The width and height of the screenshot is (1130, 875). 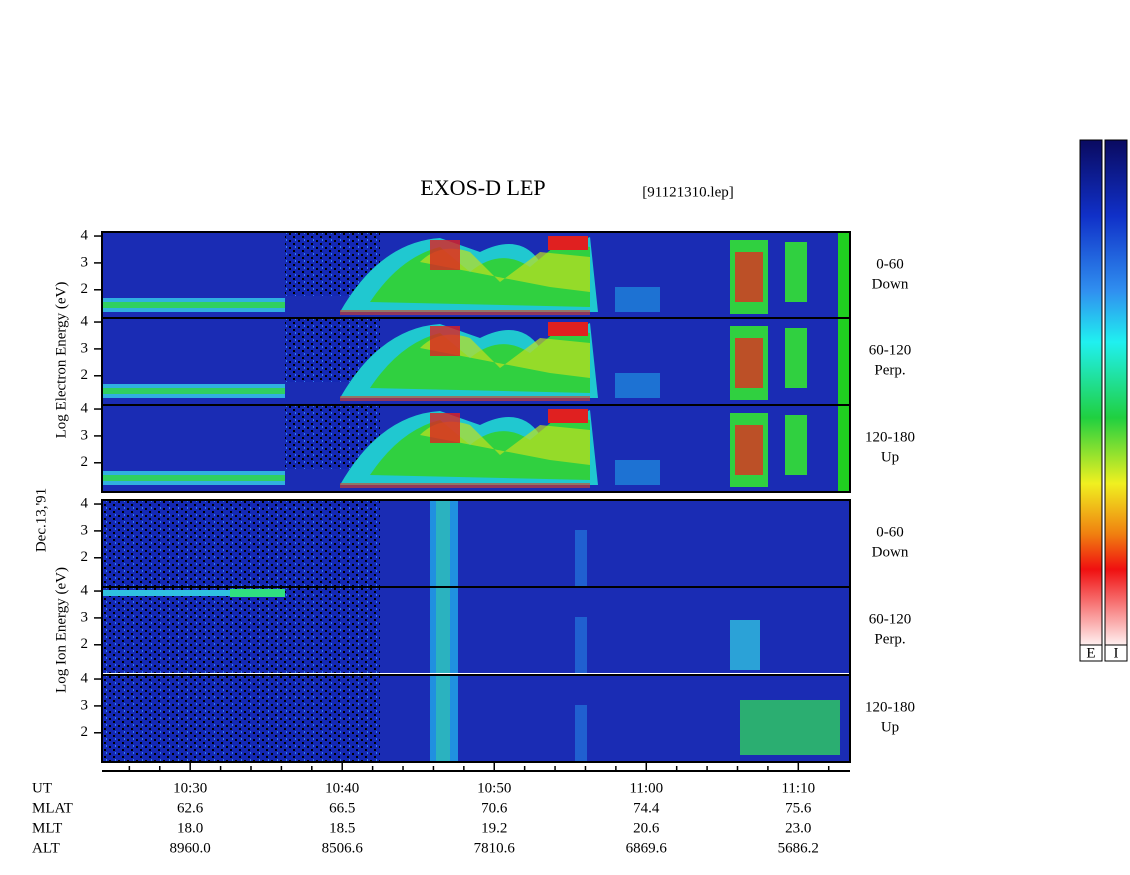 What do you see at coordinates (482, 187) in the screenshot?
I see `chart-title: EXOS-D LEP` at bounding box center [482, 187].